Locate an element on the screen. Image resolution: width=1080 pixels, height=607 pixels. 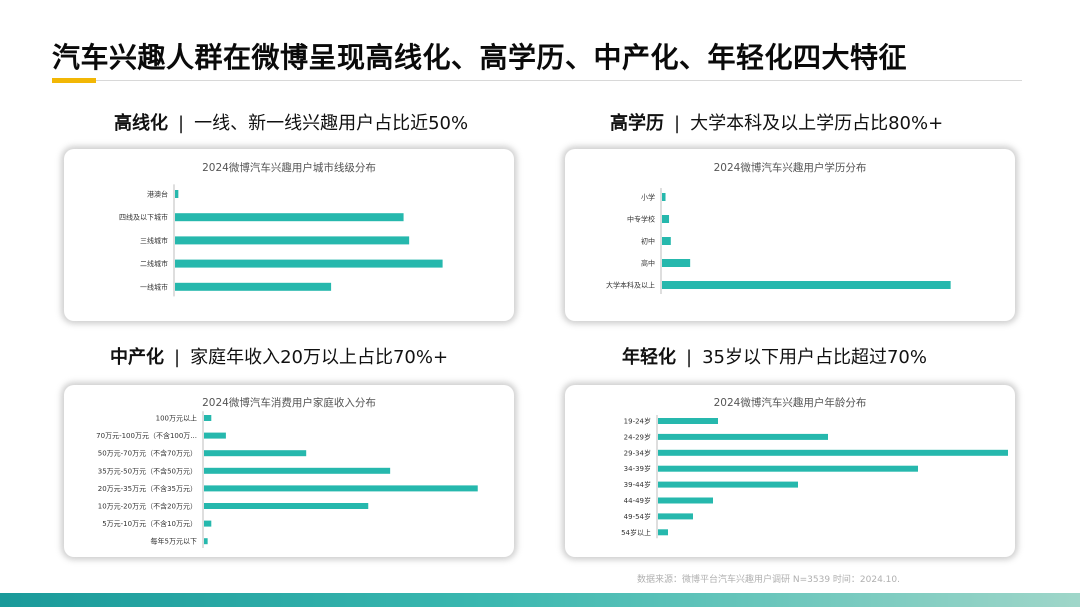
headline-tier-text: 一线、新一线兴趣用户占比近50% is located at coordinates (331, 123).